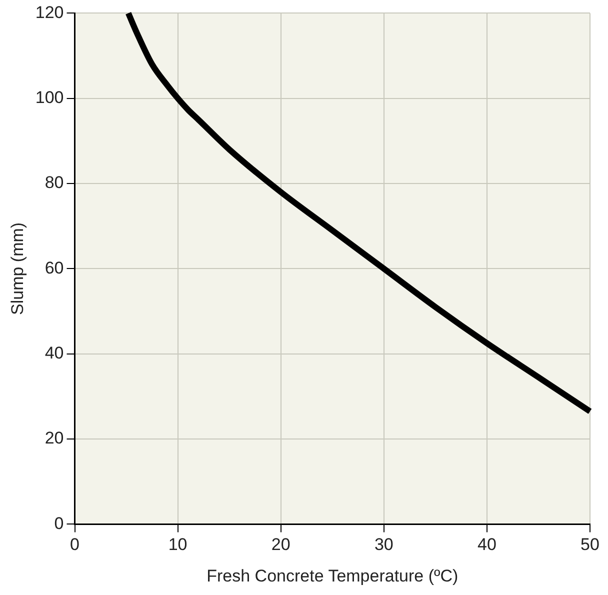 Image resolution: width=608 pixels, height=595 pixels. Describe the element at coordinates (54, 182) in the screenshot. I see `y-tick-label: 80` at that location.